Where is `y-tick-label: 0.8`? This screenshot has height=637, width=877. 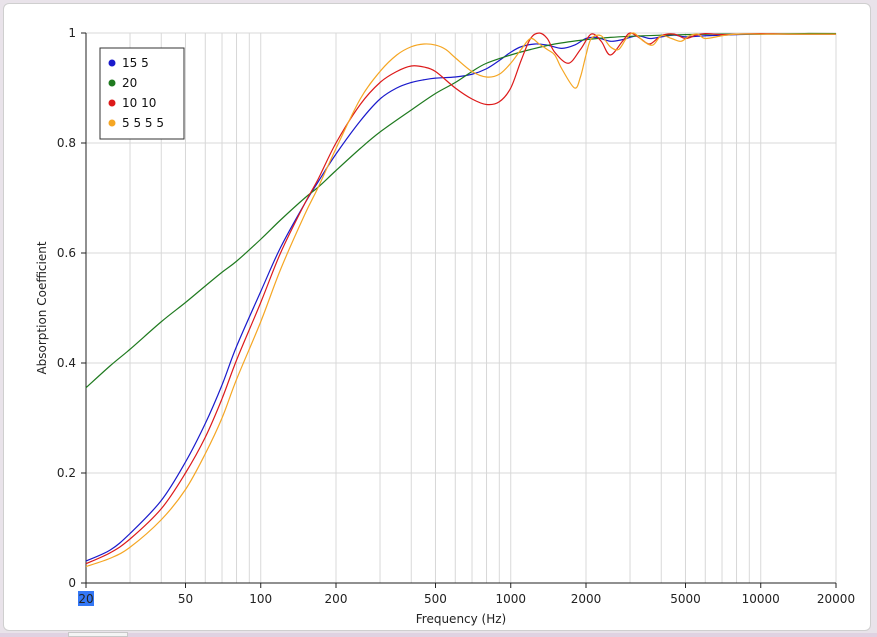 y-tick-label: 0.8 is located at coordinates (66, 143).